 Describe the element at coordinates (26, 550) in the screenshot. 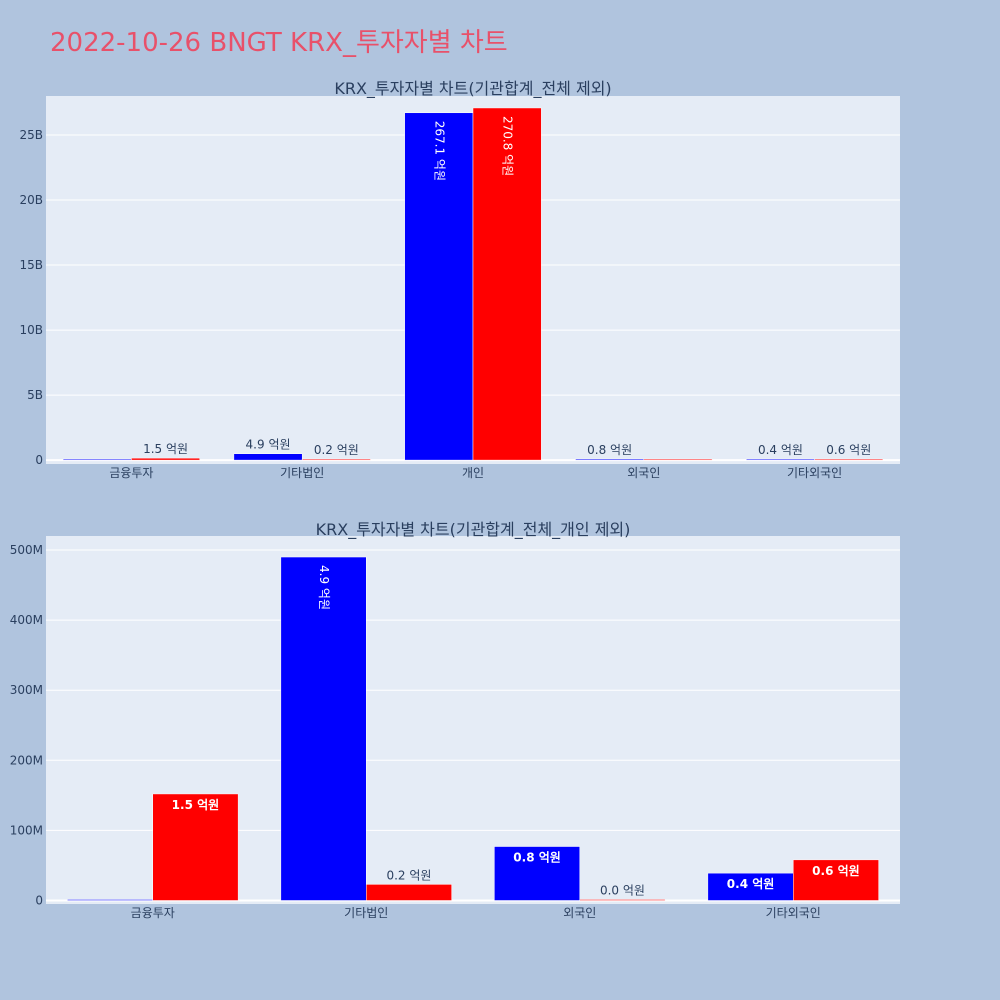

I see `y-tick-label: 500M` at that location.